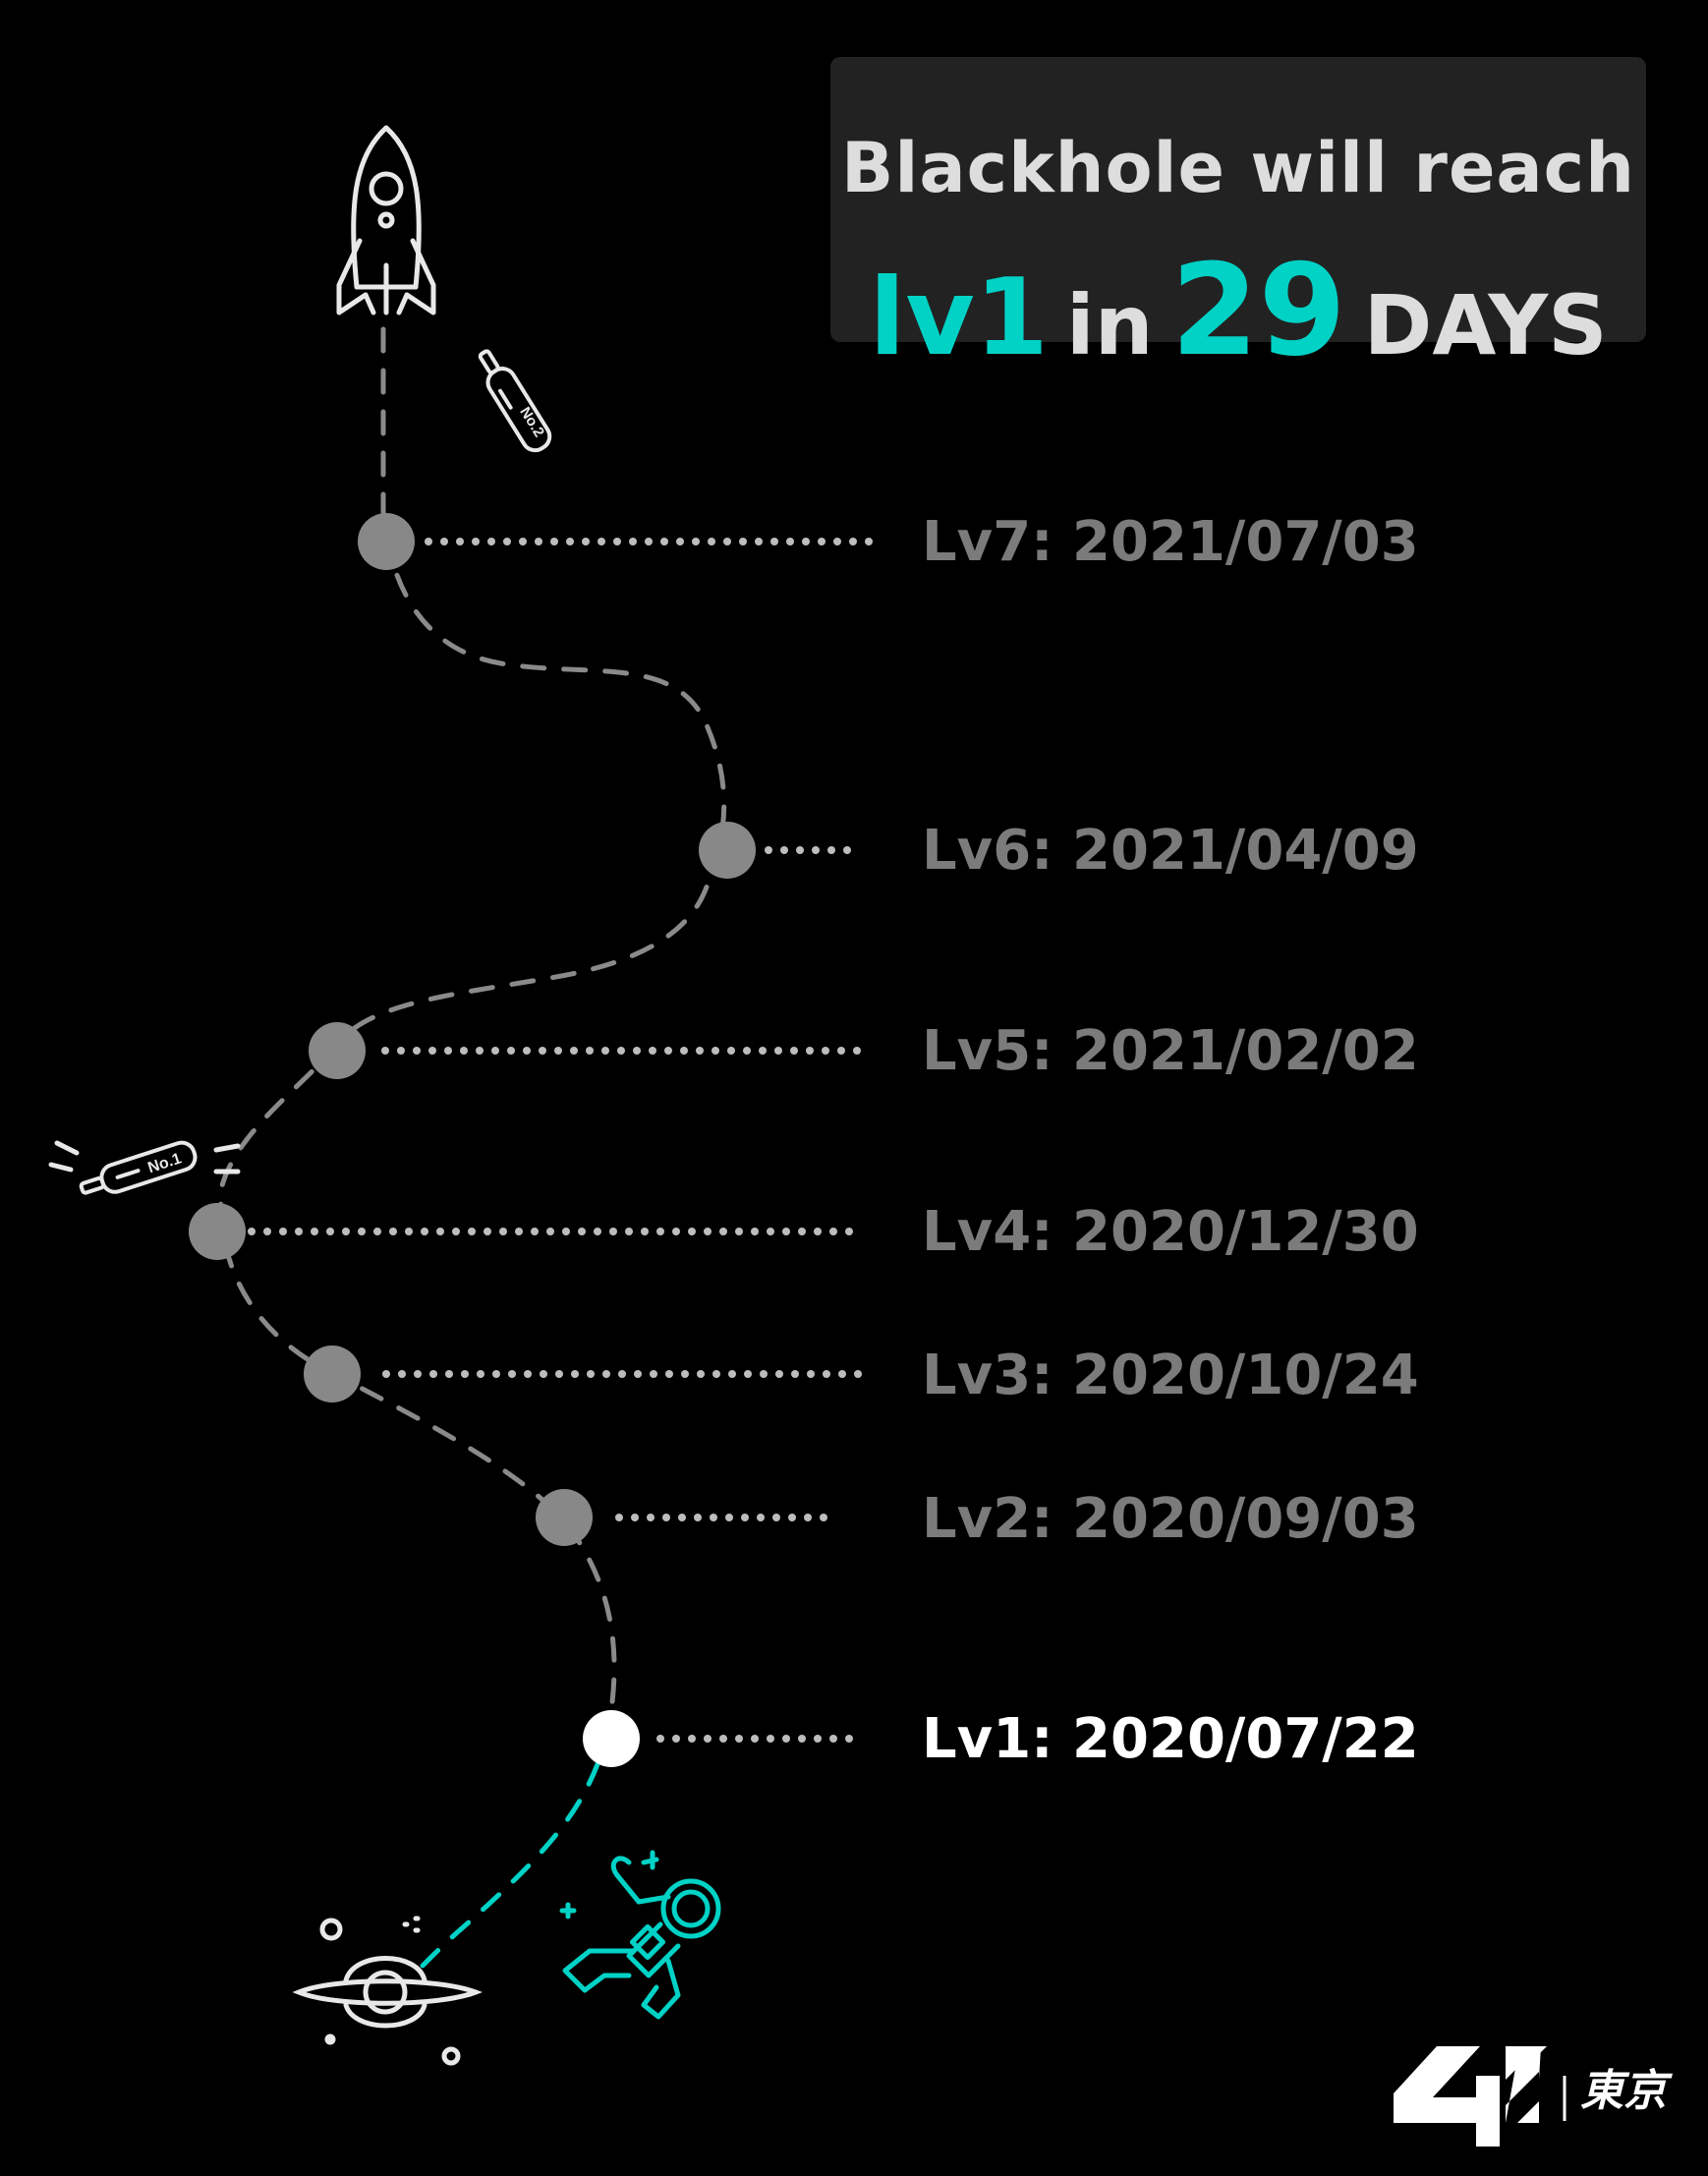 Image resolution: width=1708 pixels, height=2176 pixels. I want to click on days-count: 29, so click(1258, 311).